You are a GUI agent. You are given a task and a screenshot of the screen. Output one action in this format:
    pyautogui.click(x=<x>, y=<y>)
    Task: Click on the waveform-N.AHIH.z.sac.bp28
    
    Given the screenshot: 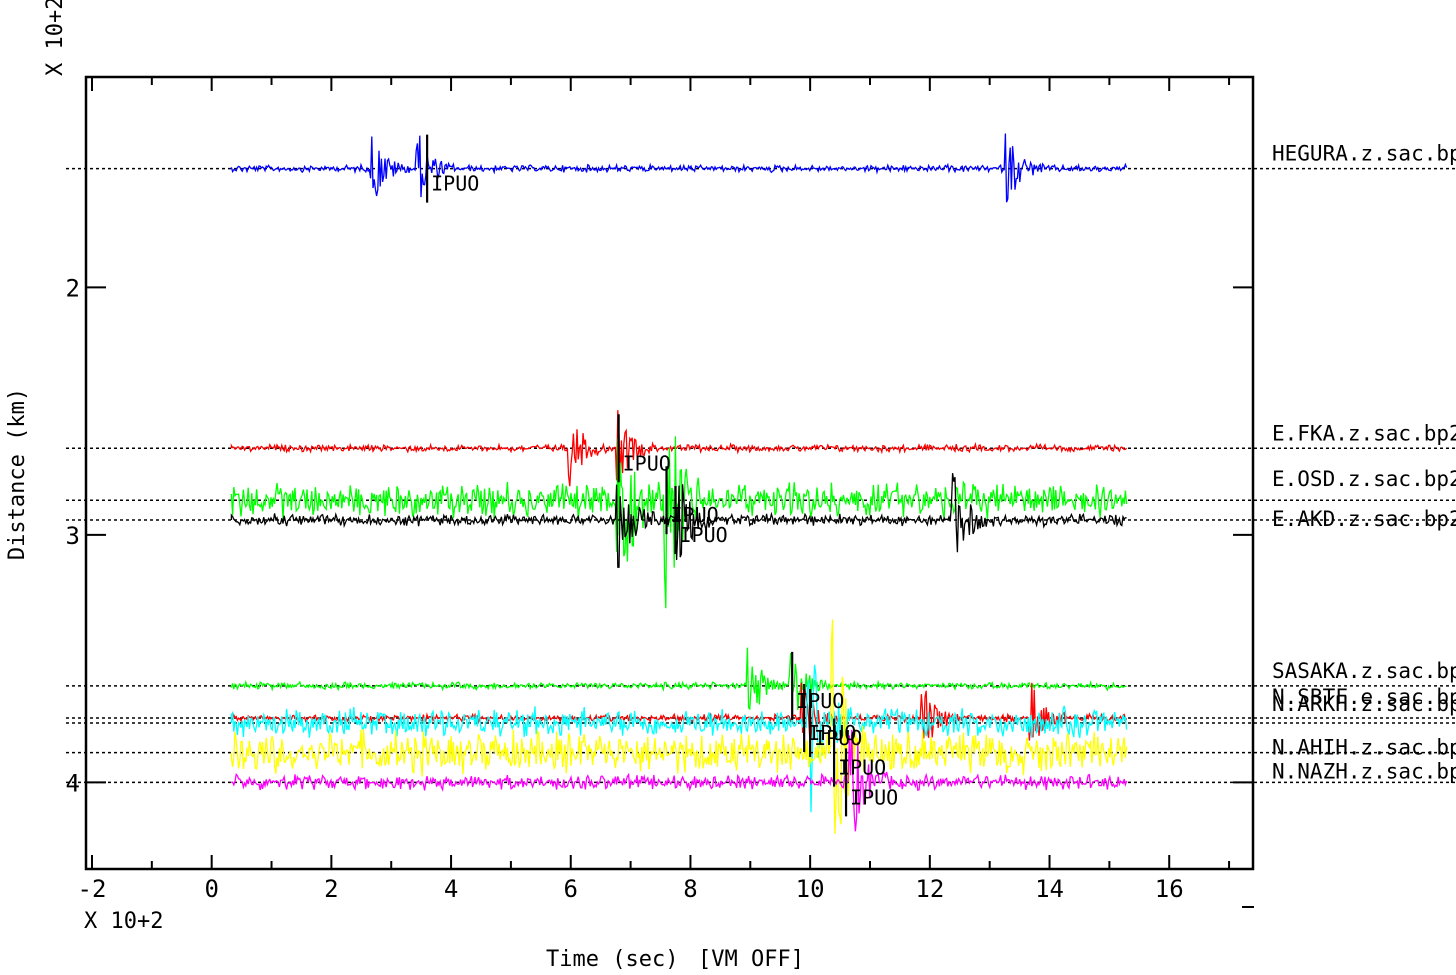 What is the action you would take?
    pyautogui.click(x=679, y=726)
    